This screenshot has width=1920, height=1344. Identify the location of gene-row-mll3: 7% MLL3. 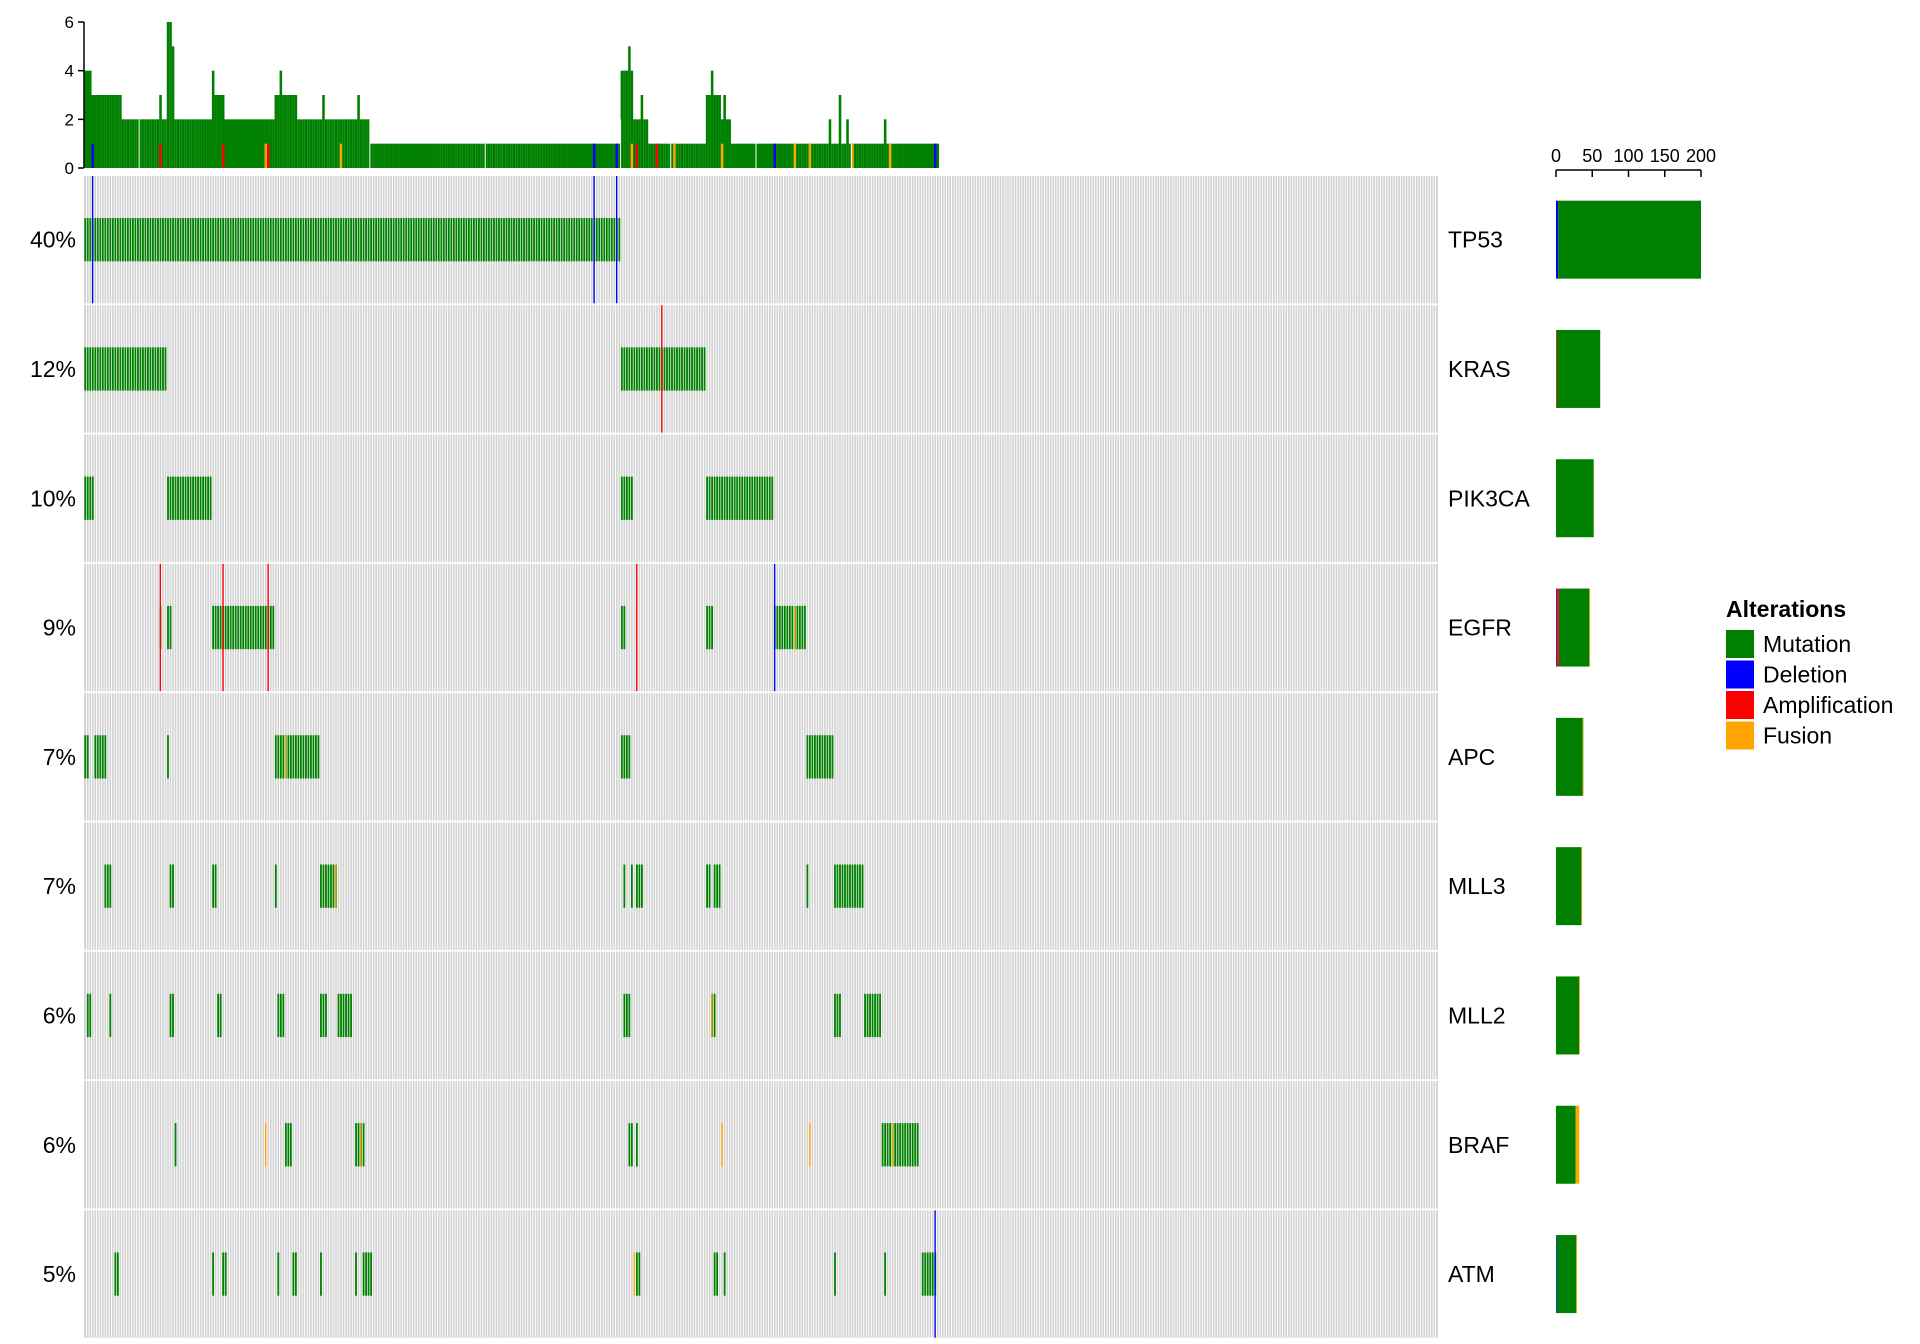
(774, 886).